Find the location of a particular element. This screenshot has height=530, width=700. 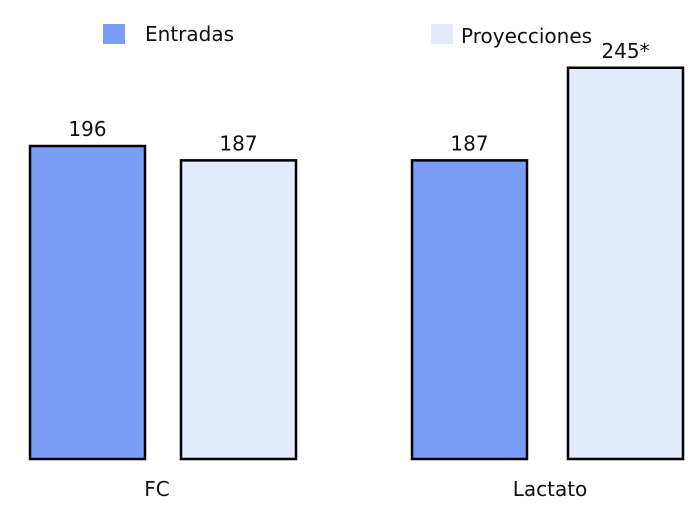

data-label-entradas-fc: 196 is located at coordinates (87, 129).